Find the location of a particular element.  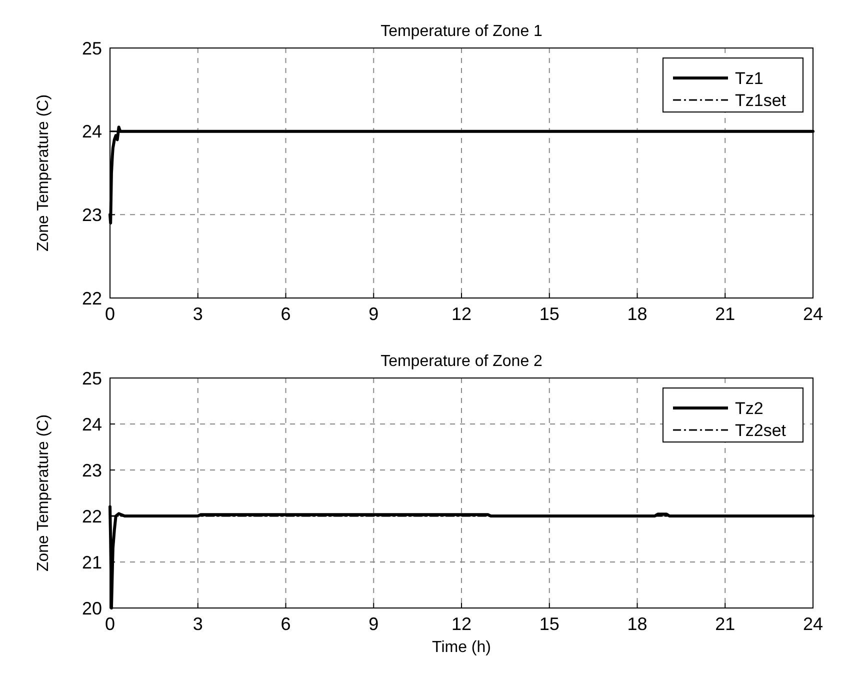

legend-label: Tz2 is located at coordinates (749, 408).